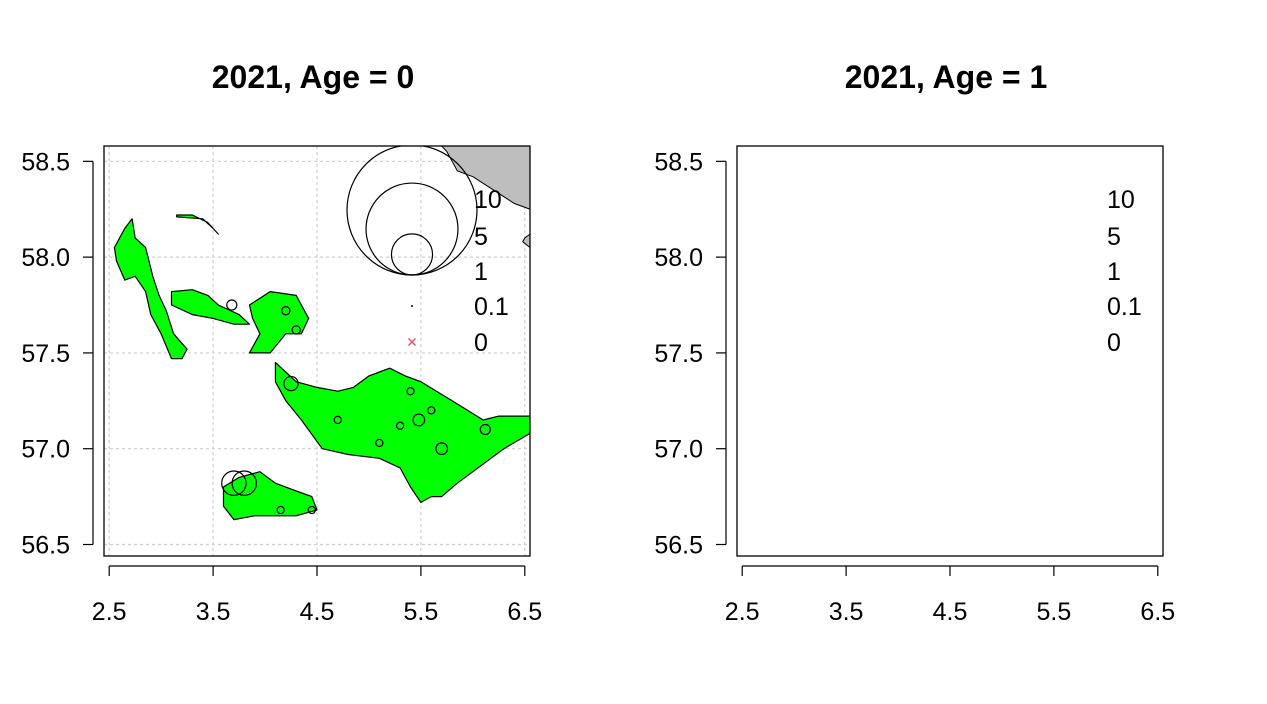 This screenshot has width=1267, height=704. I want to click on chart-title: 2021, Age = 0, so click(313, 77).